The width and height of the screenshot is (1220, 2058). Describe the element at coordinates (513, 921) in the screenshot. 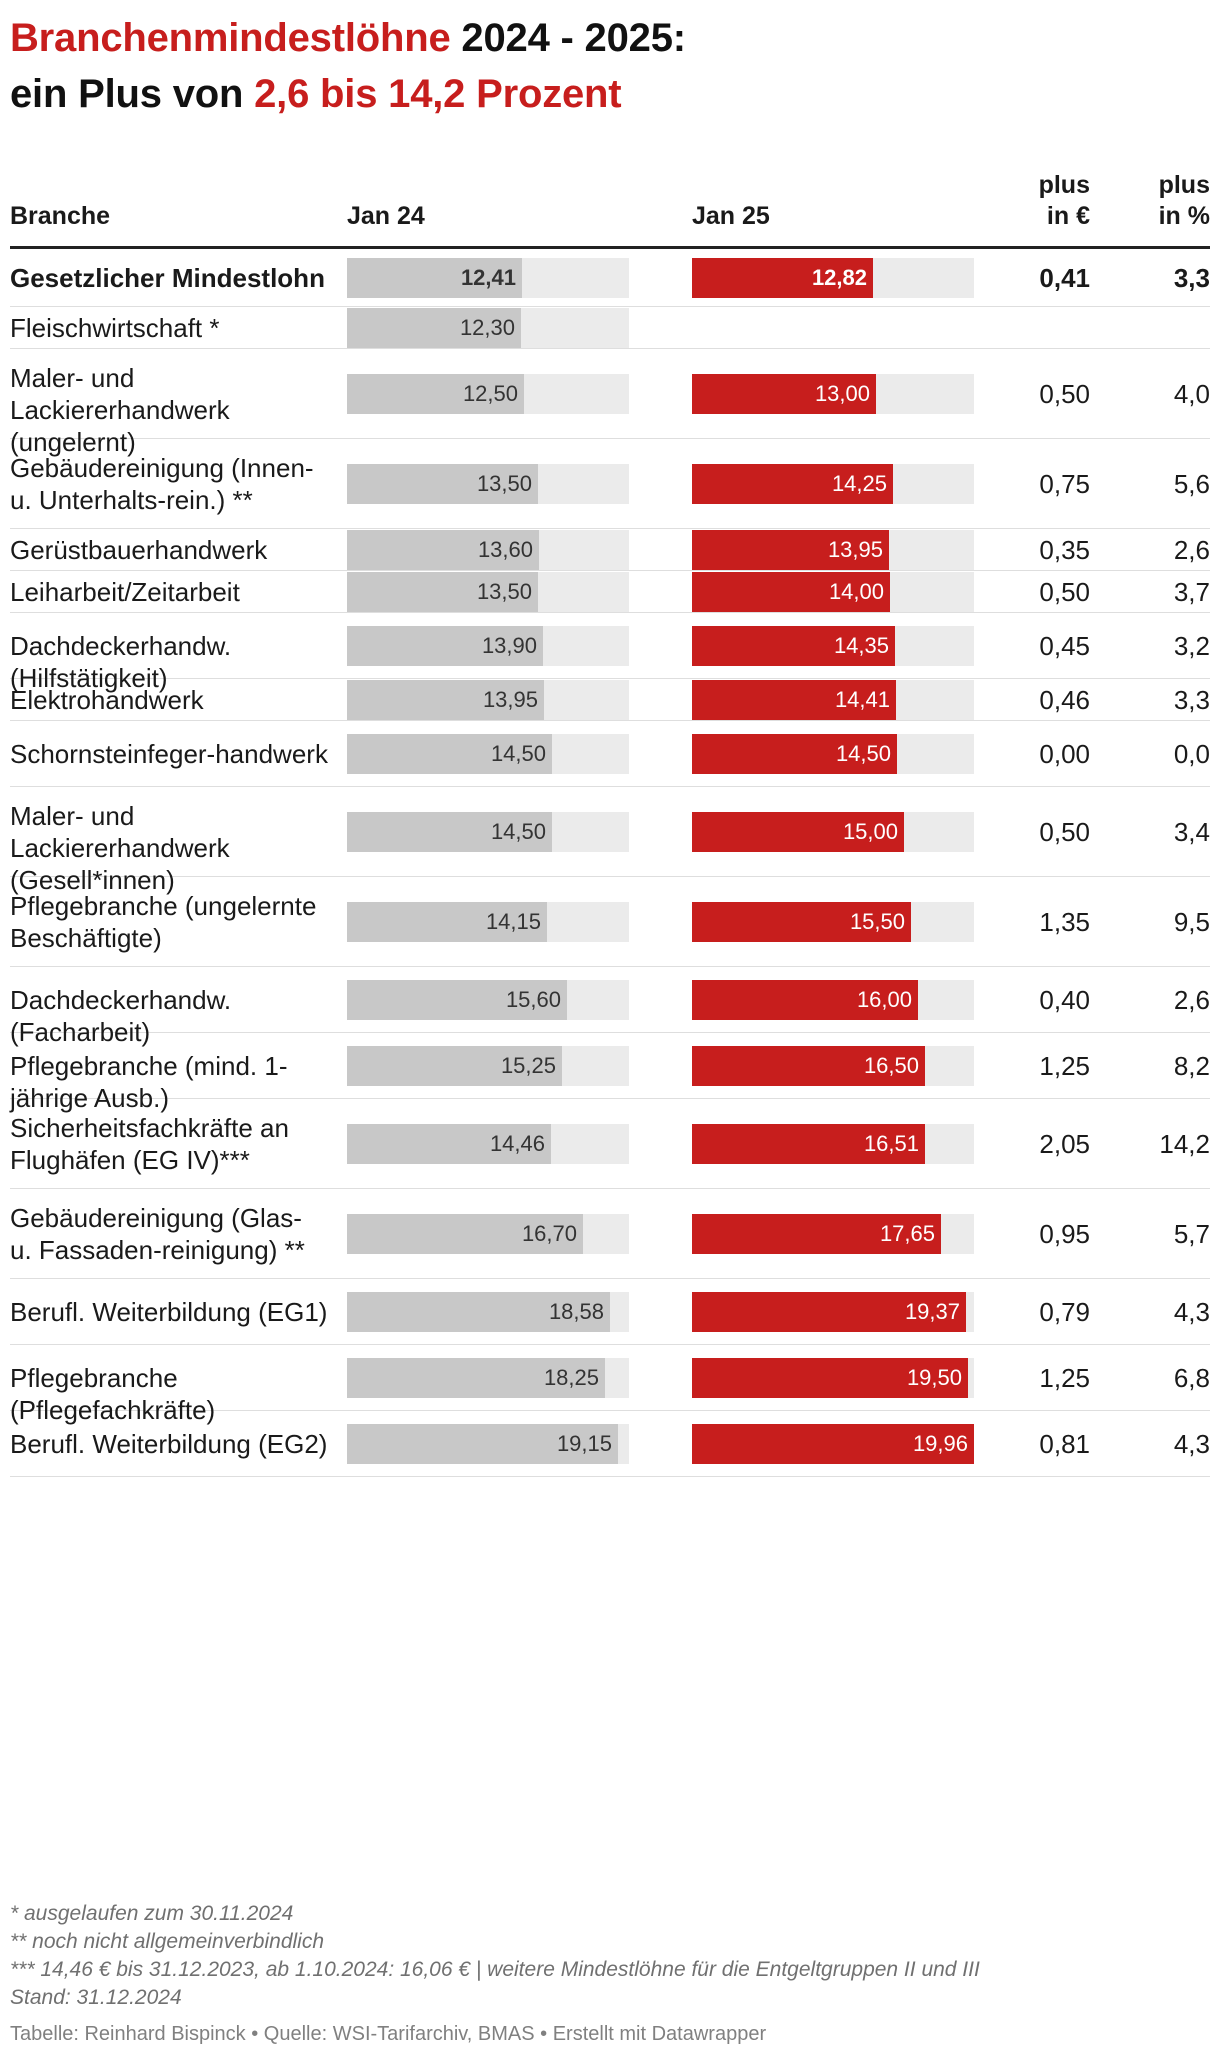

I see `bar-jan24-value: 14,15` at that location.